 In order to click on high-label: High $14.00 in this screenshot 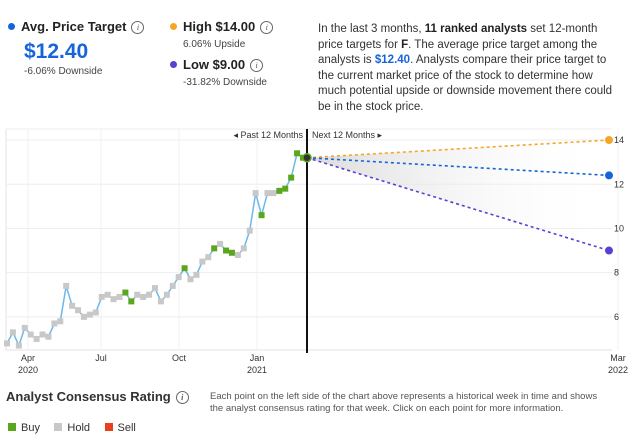, I will do `click(219, 26)`.